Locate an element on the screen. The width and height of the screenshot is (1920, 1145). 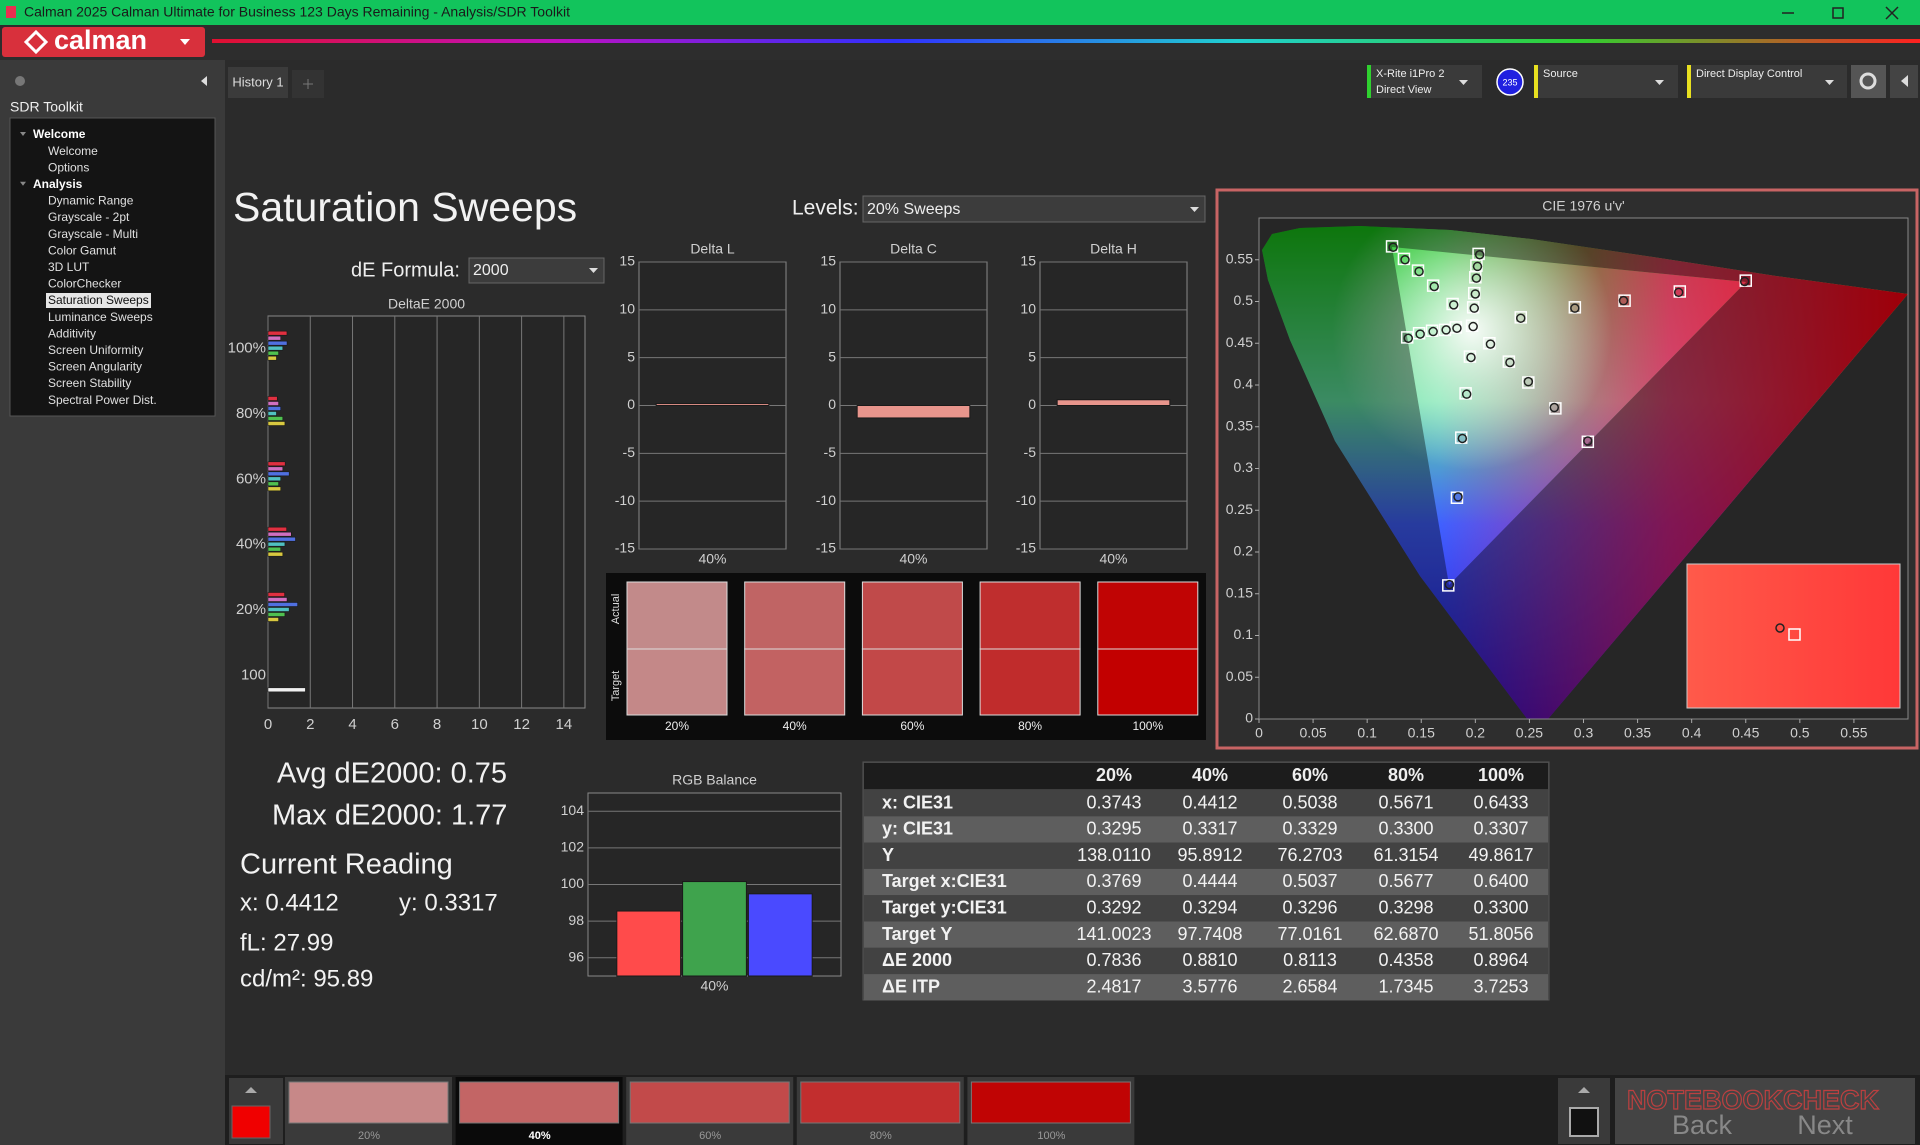
x-tick-label: 8 is located at coordinates (437, 724).